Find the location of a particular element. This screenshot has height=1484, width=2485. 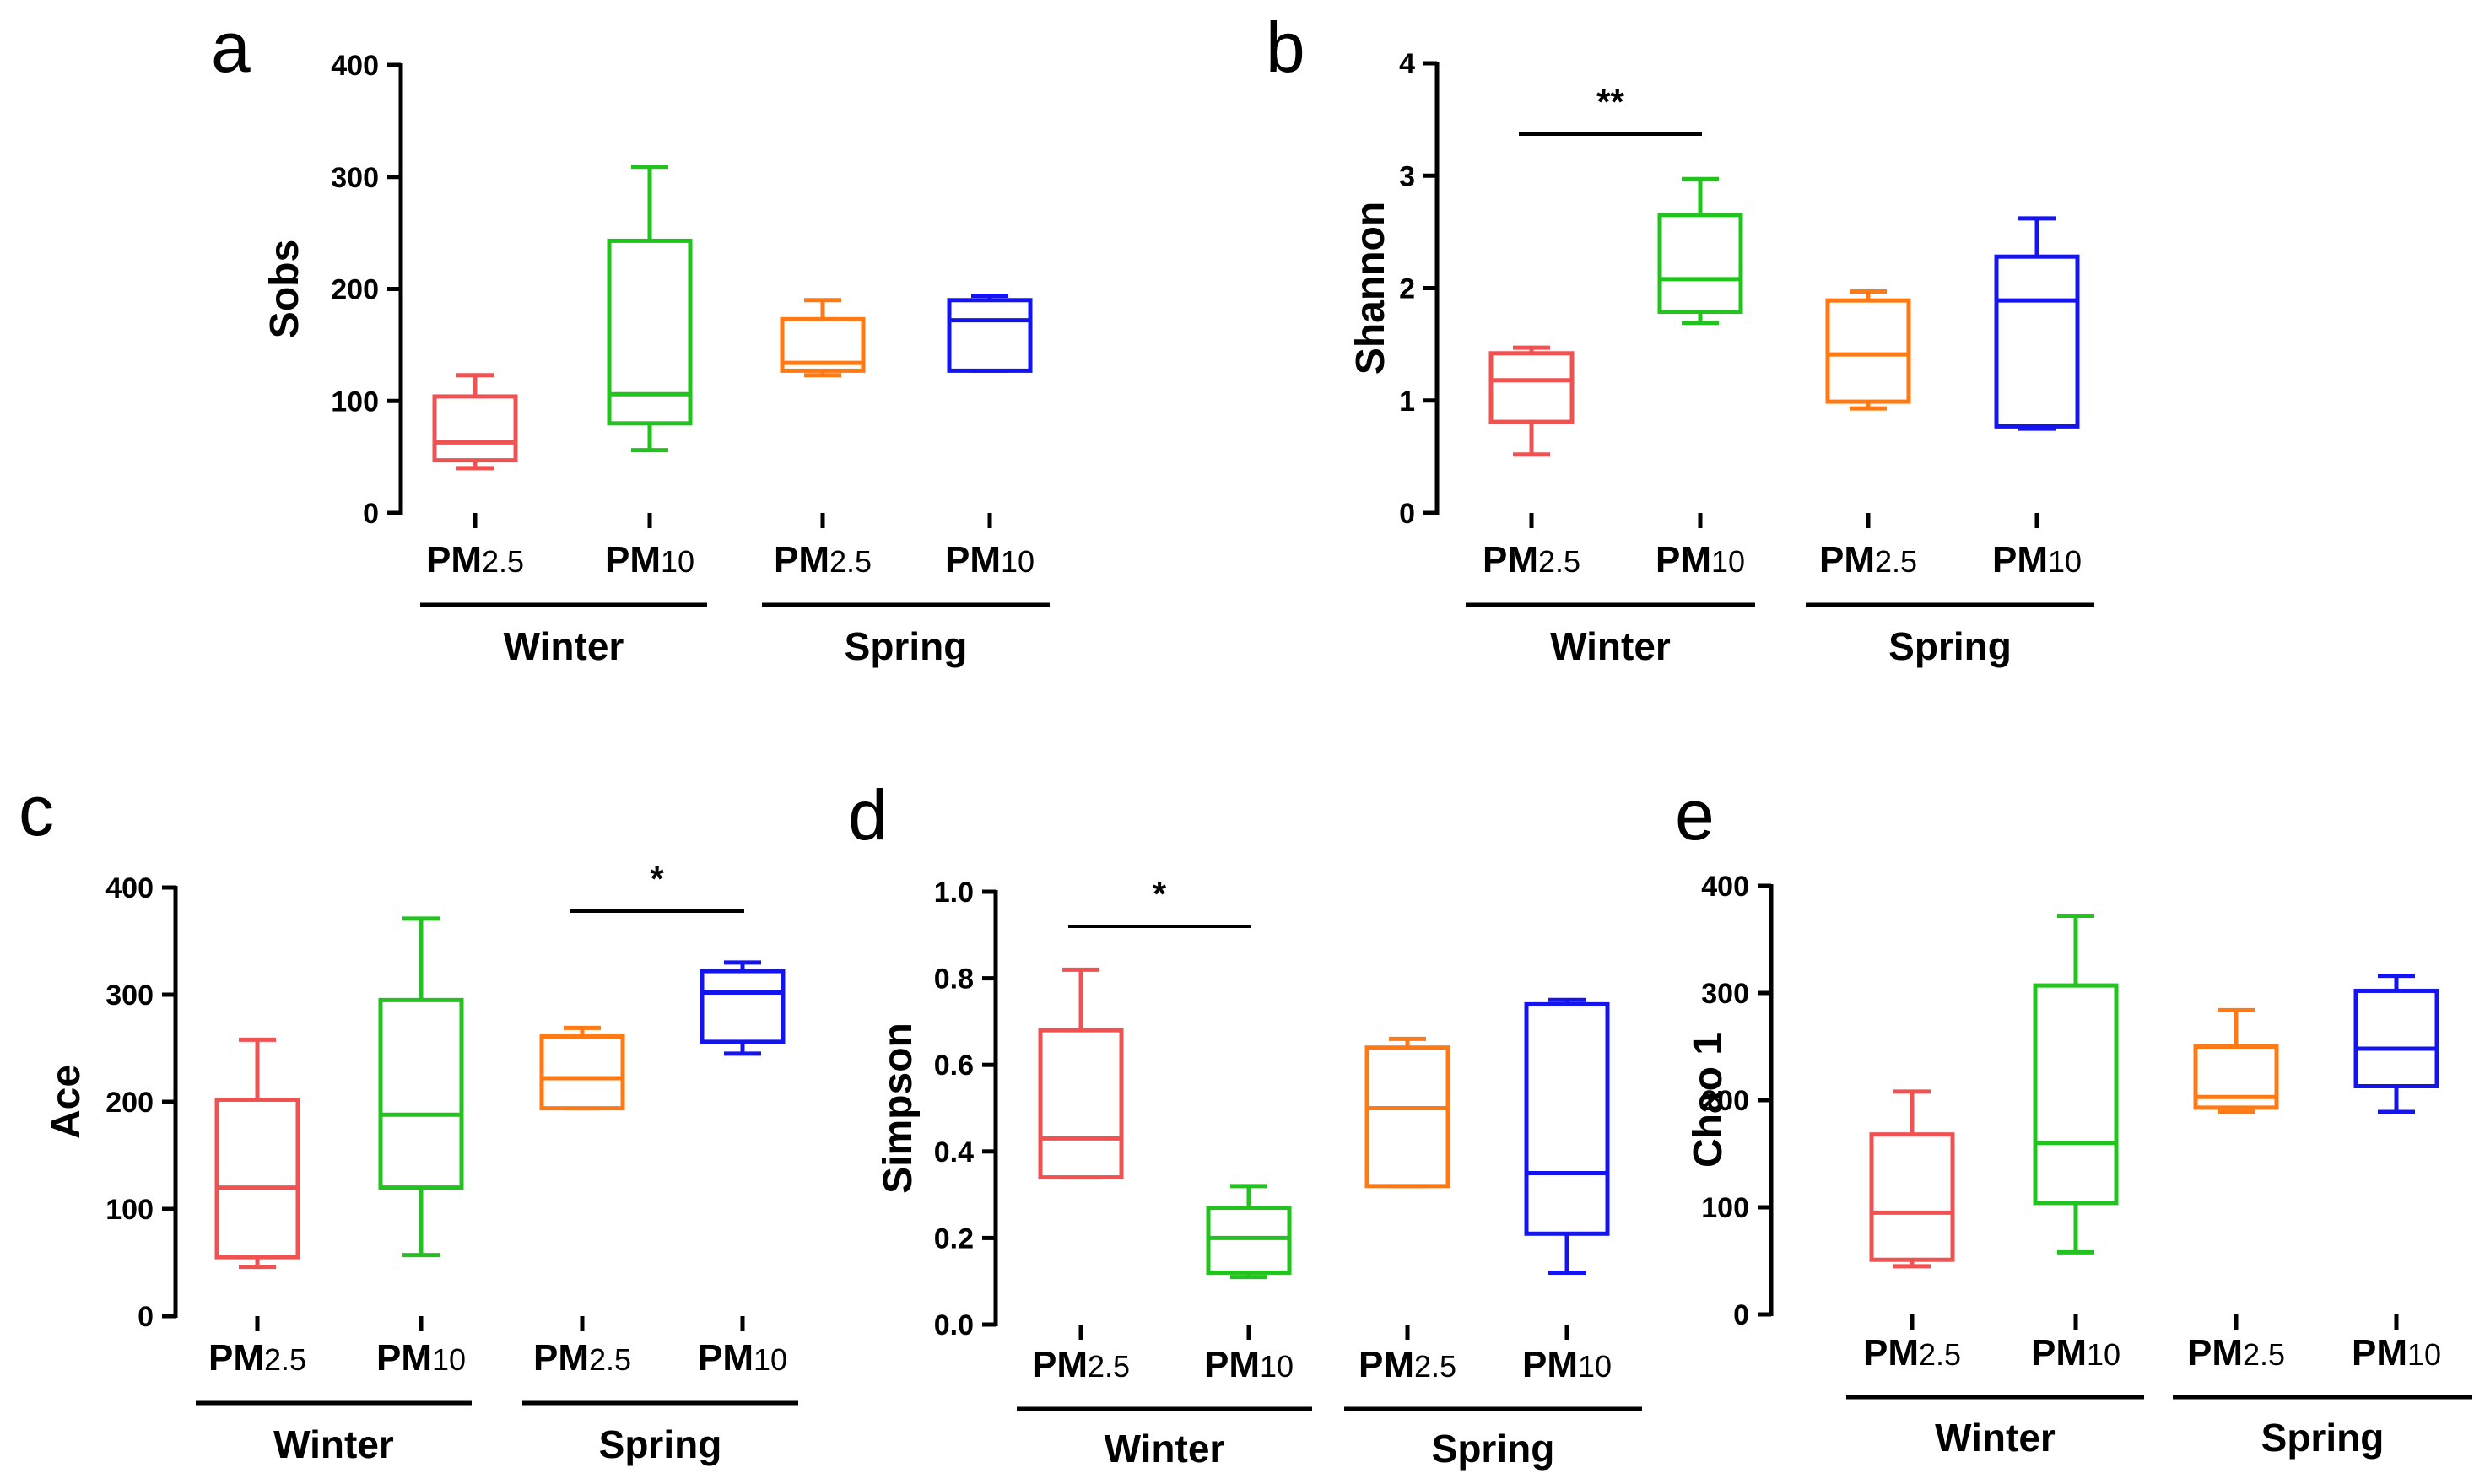

y-tick-label: 1.0 is located at coordinates (954, 893).